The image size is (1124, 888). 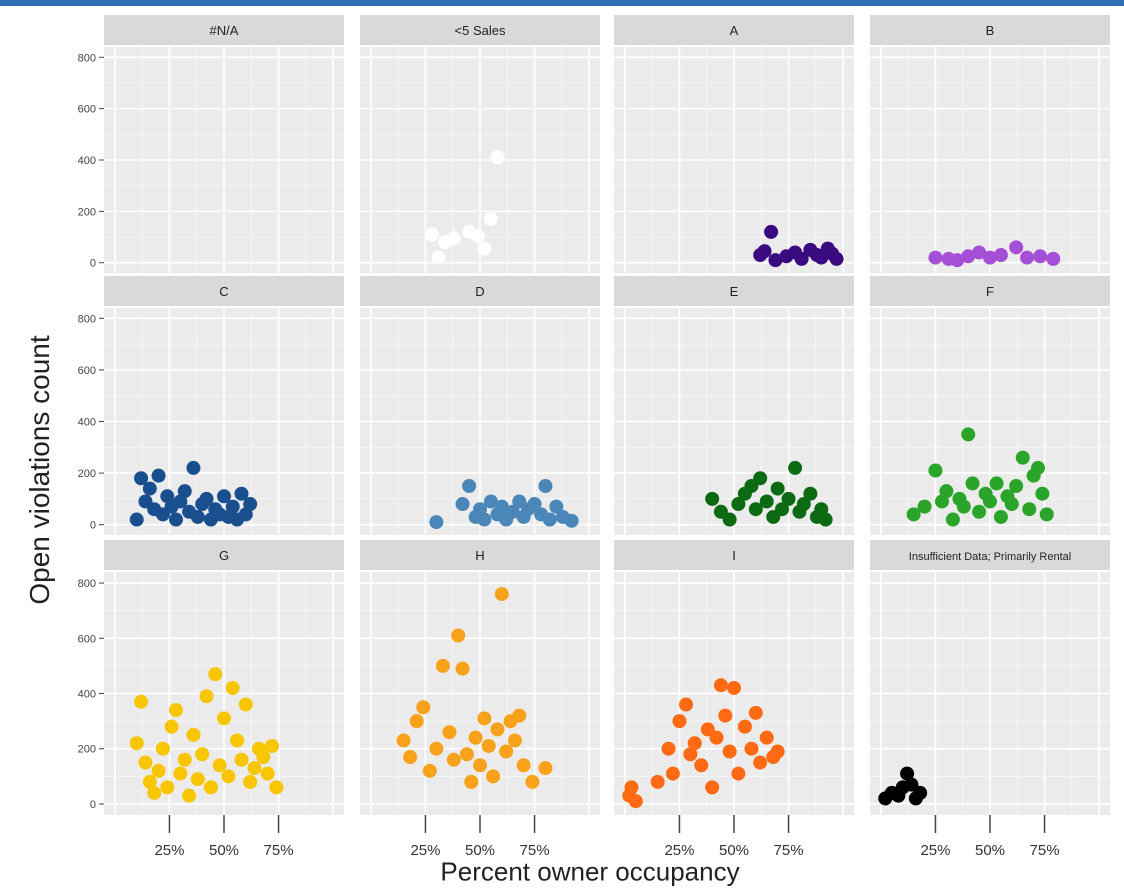 What do you see at coordinates (224, 555) in the screenshot?
I see `facet-strip-label: G` at bounding box center [224, 555].